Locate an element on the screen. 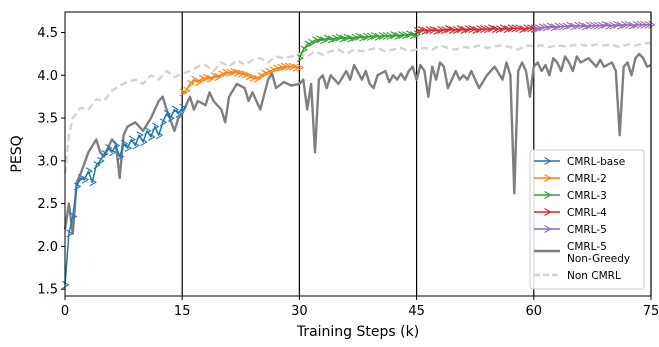 The image size is (659, 347). x-tick-label: 15 is located at coordinates (182, 311).